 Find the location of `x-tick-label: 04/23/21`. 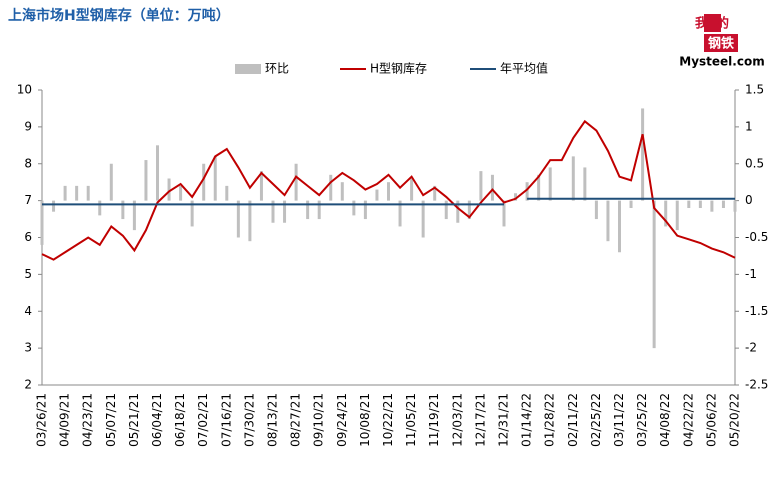

x-tick-label: 04/23/21 is located at coordinates (88, 420).